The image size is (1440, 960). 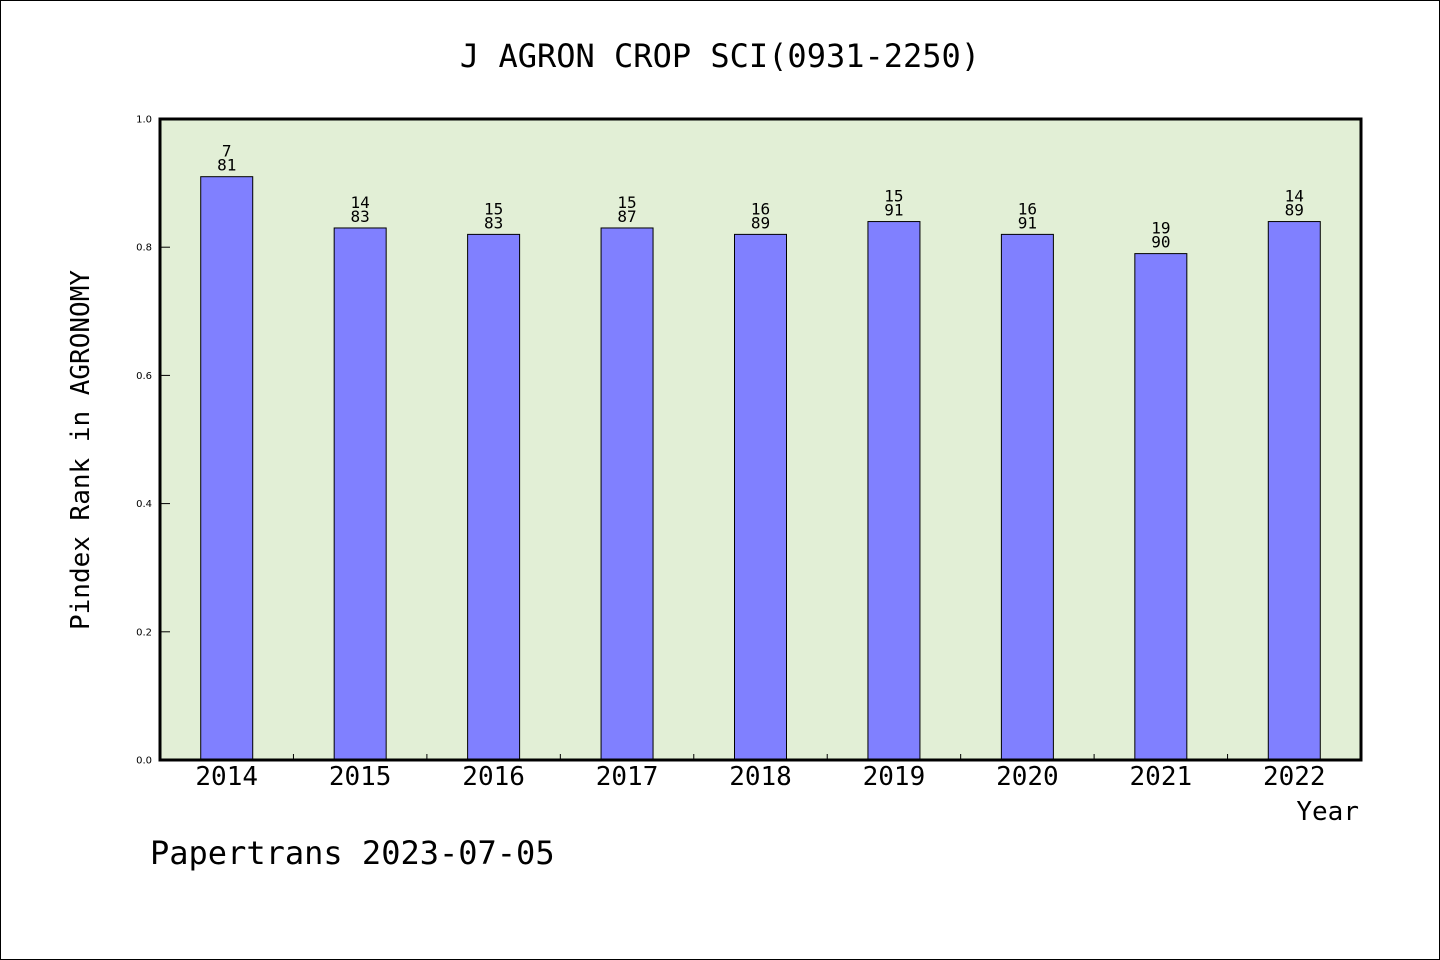 I want to click on bar-total-label: 90, so click(x=1160, y=242).